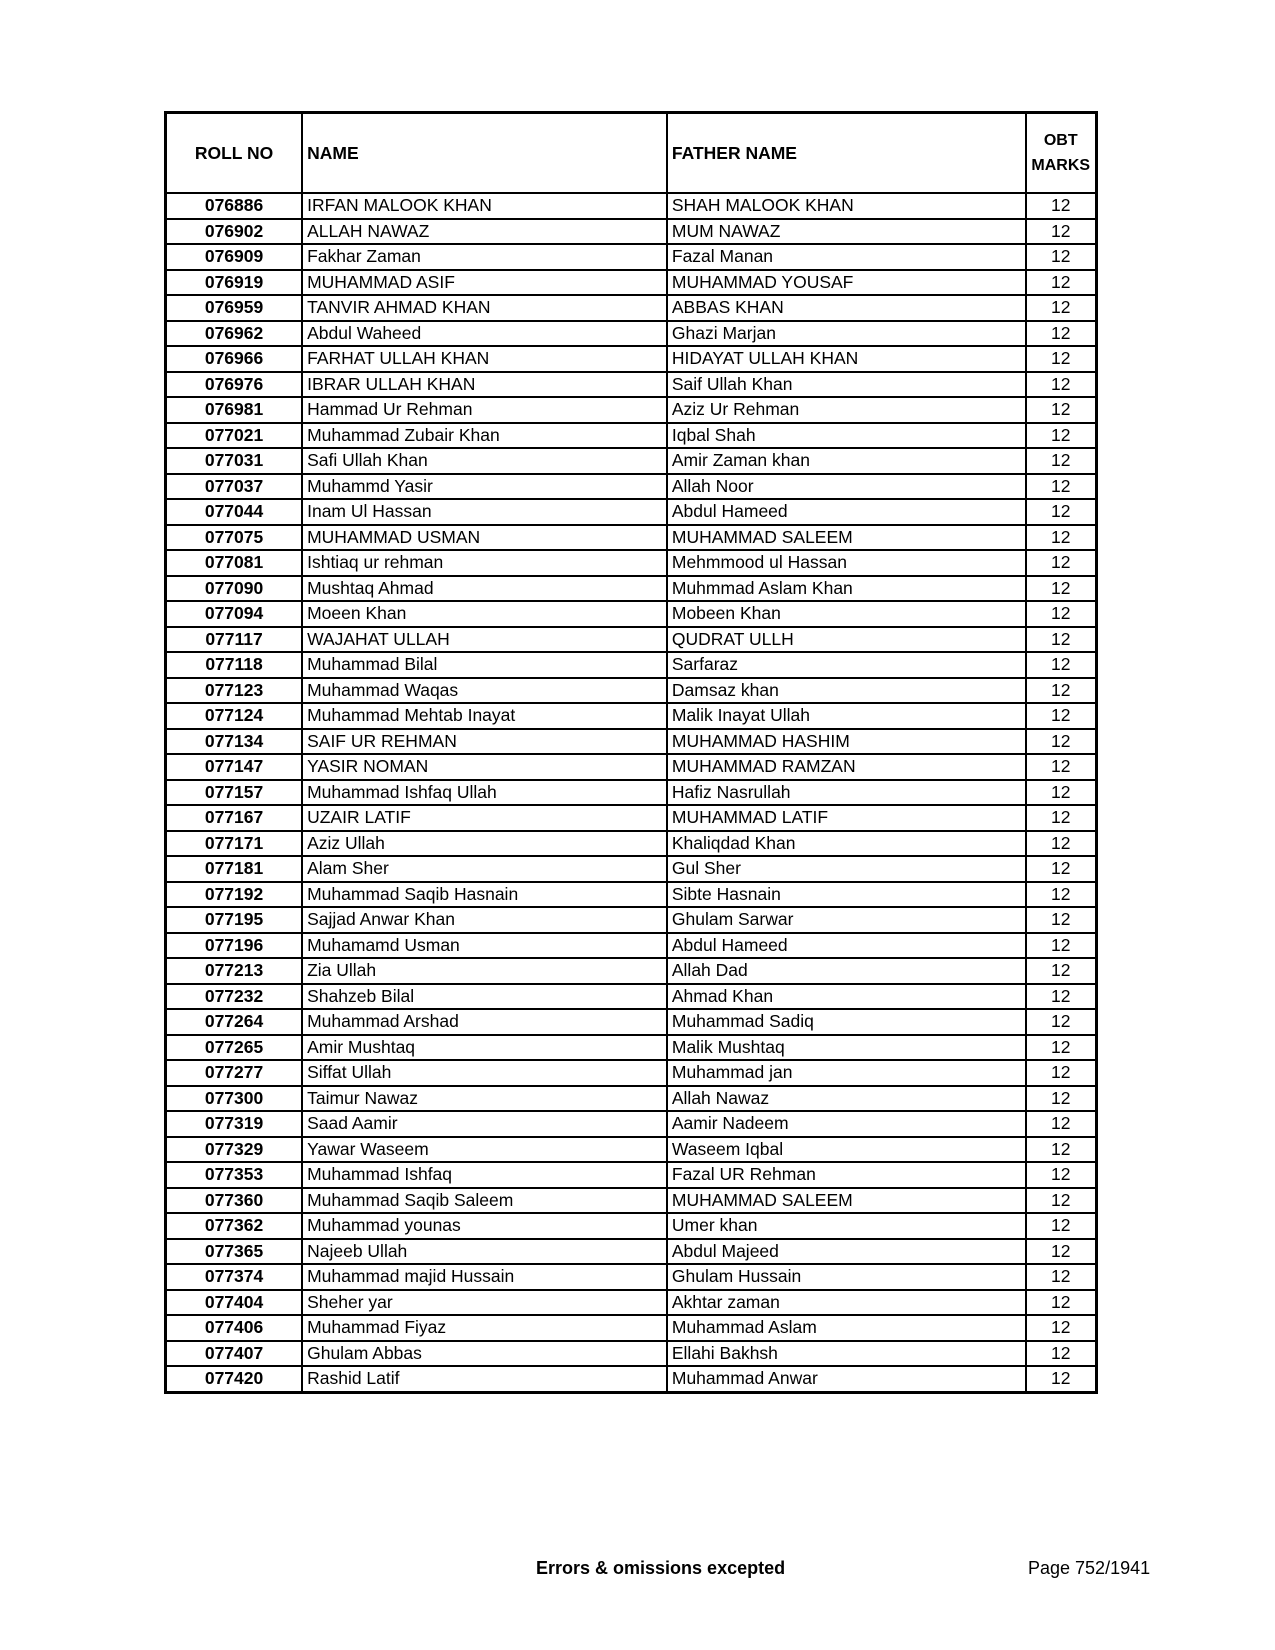 The width and height of the screenshot is (1275, 1650). I want to click on name-cell: Inam Ul Hassan, so click(484, 512).